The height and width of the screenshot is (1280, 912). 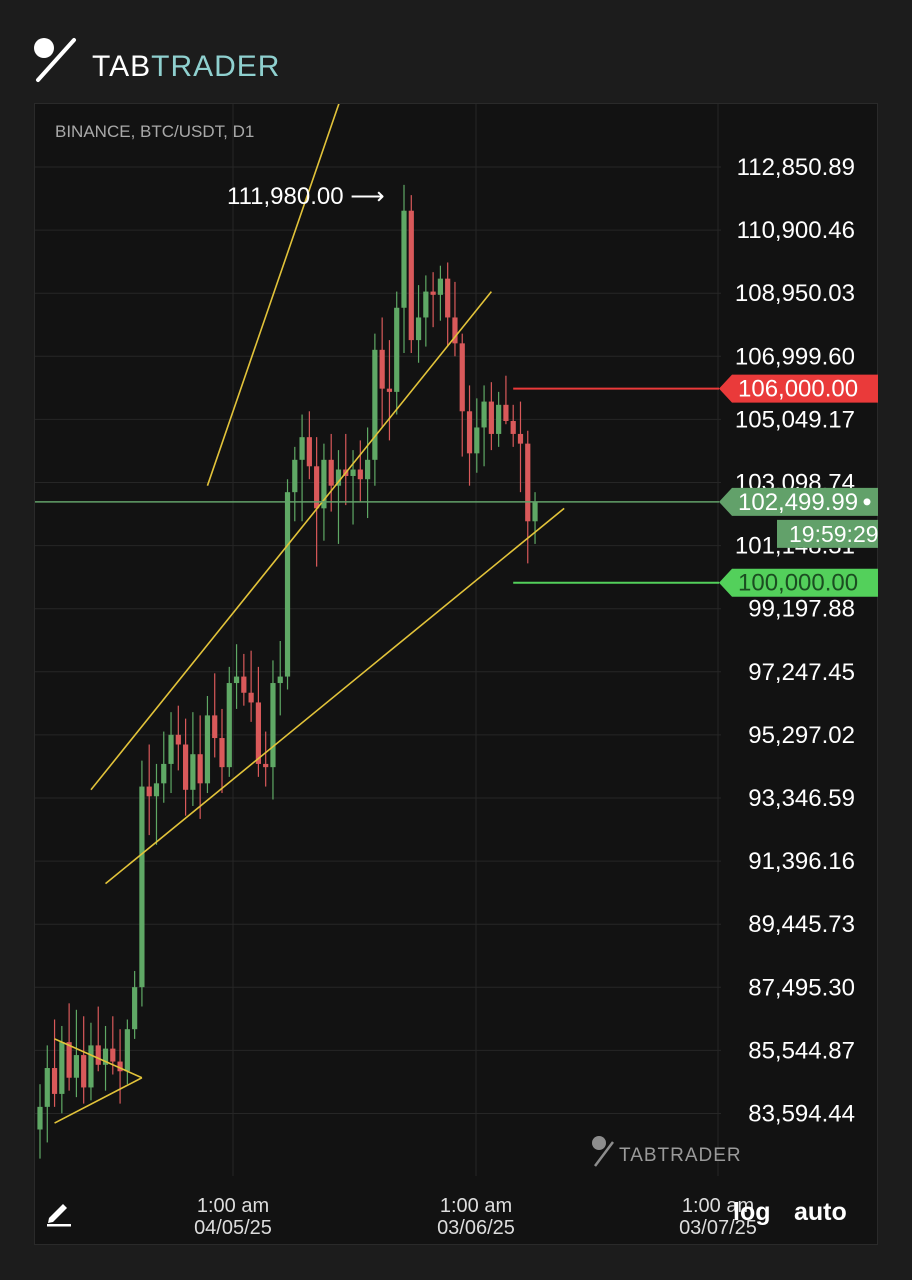 What do you see at coordinates (820, 1212) in the screenshot?
I see `auto-scale-button: auto` at bounding box center [820, 1212].